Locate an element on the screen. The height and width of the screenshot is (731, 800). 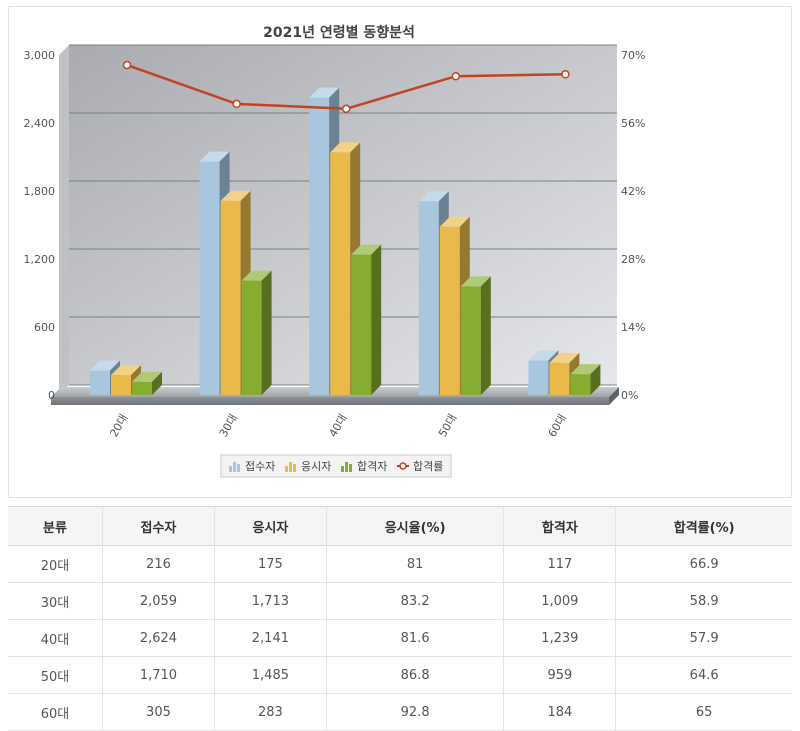
table-cell: 83.2 is located at coordinates (414, 601).